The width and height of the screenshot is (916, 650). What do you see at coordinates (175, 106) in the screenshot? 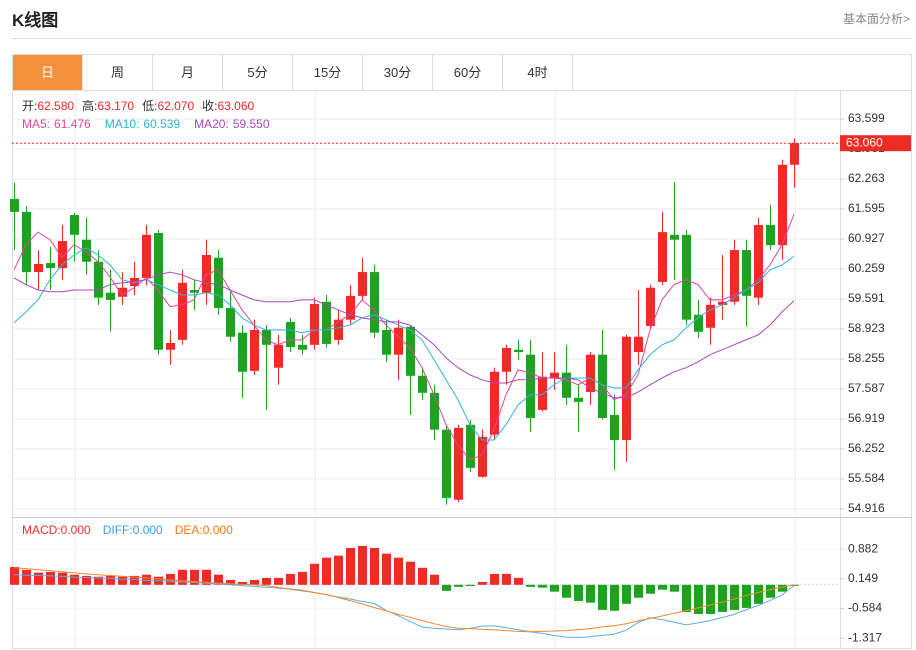
I see `ohlc-value: 62.070` at bounding box center [175, 106].